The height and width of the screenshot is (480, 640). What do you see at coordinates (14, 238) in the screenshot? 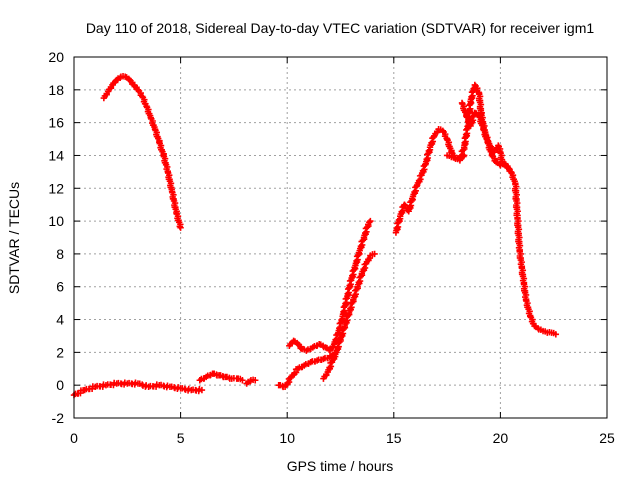
I see `y-axis-label: SDTVAR / TECUs` at bounding box center [14, 238].